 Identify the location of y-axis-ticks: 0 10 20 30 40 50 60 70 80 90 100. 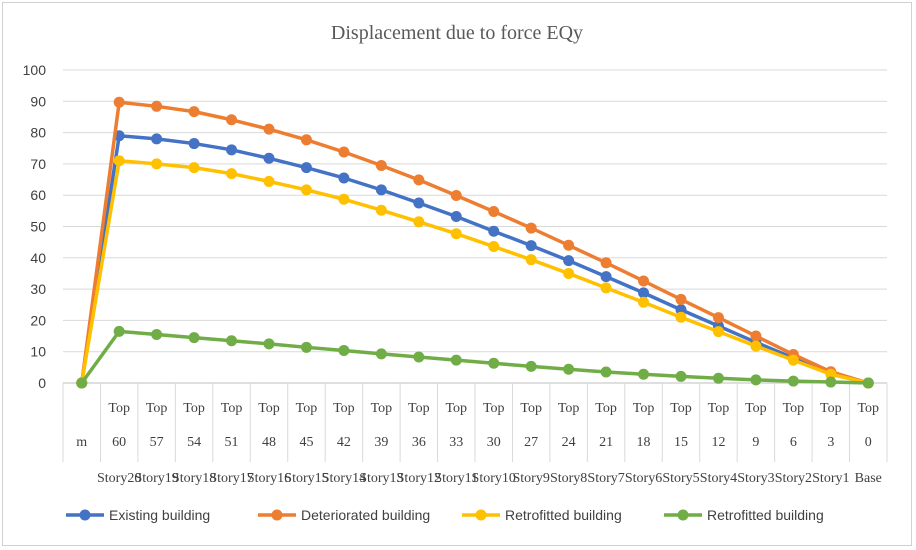
(35, 226).